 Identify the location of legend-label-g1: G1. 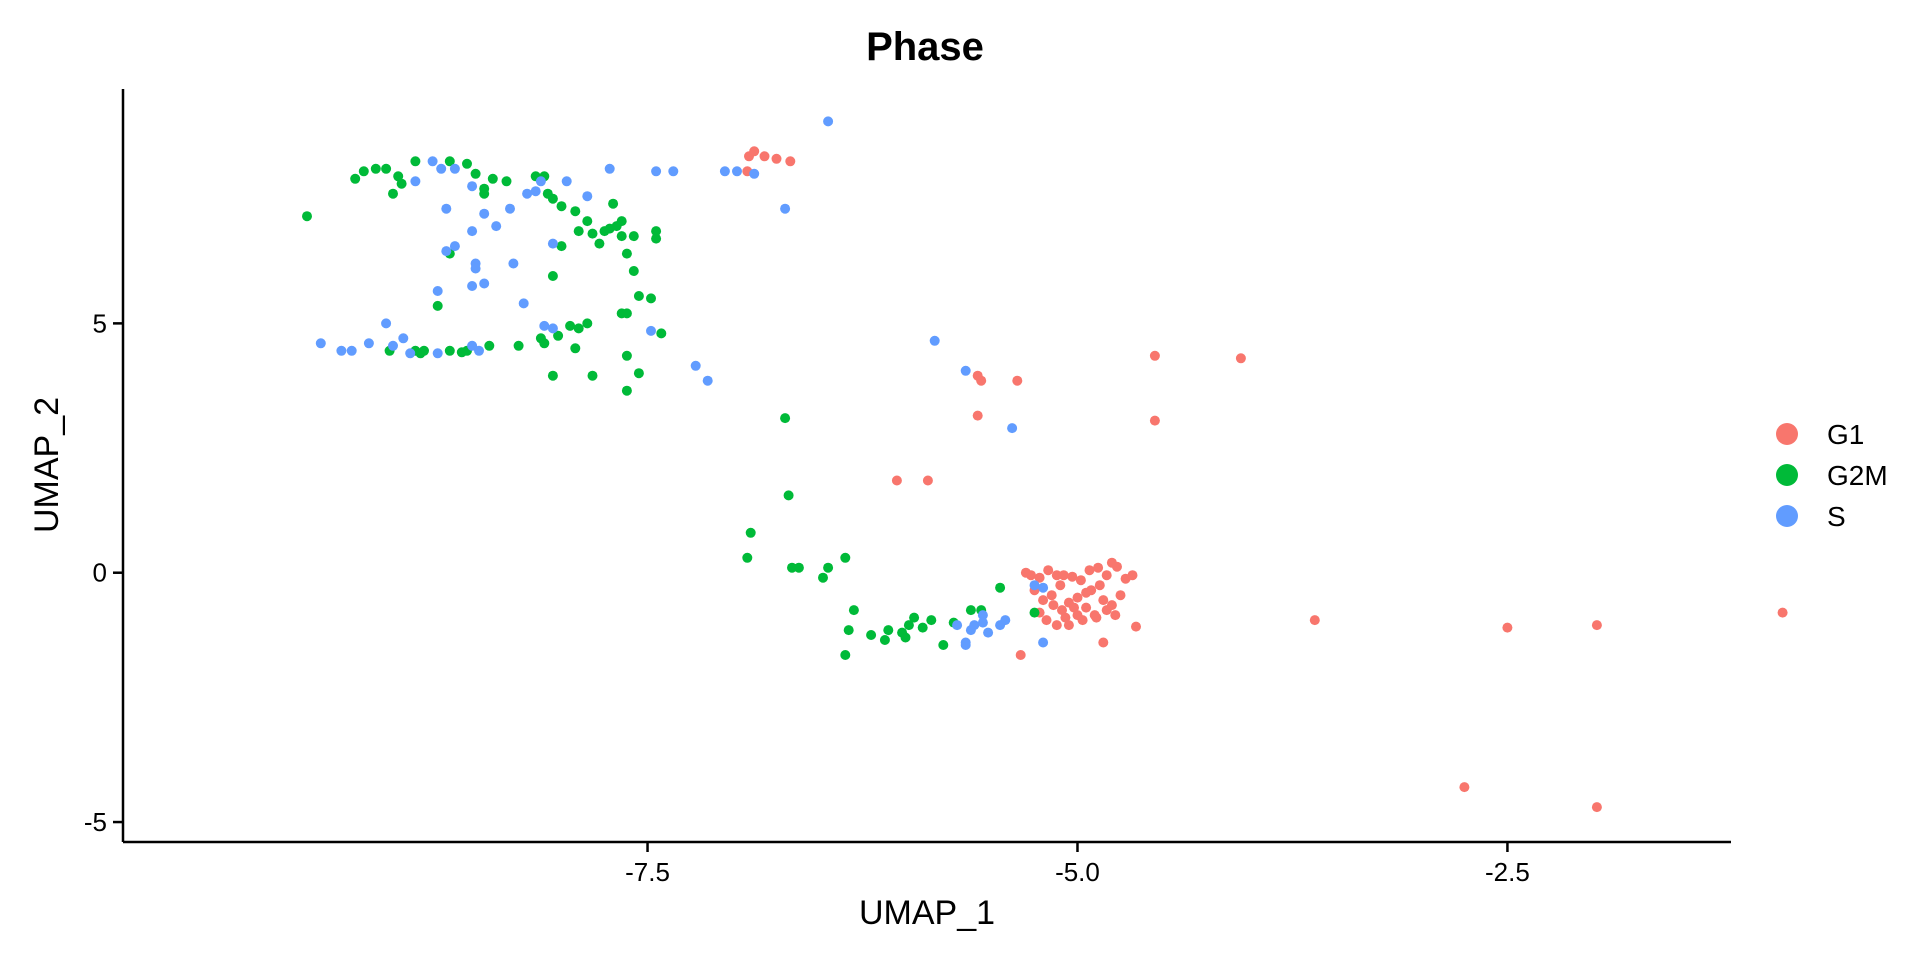
(1845, 434).